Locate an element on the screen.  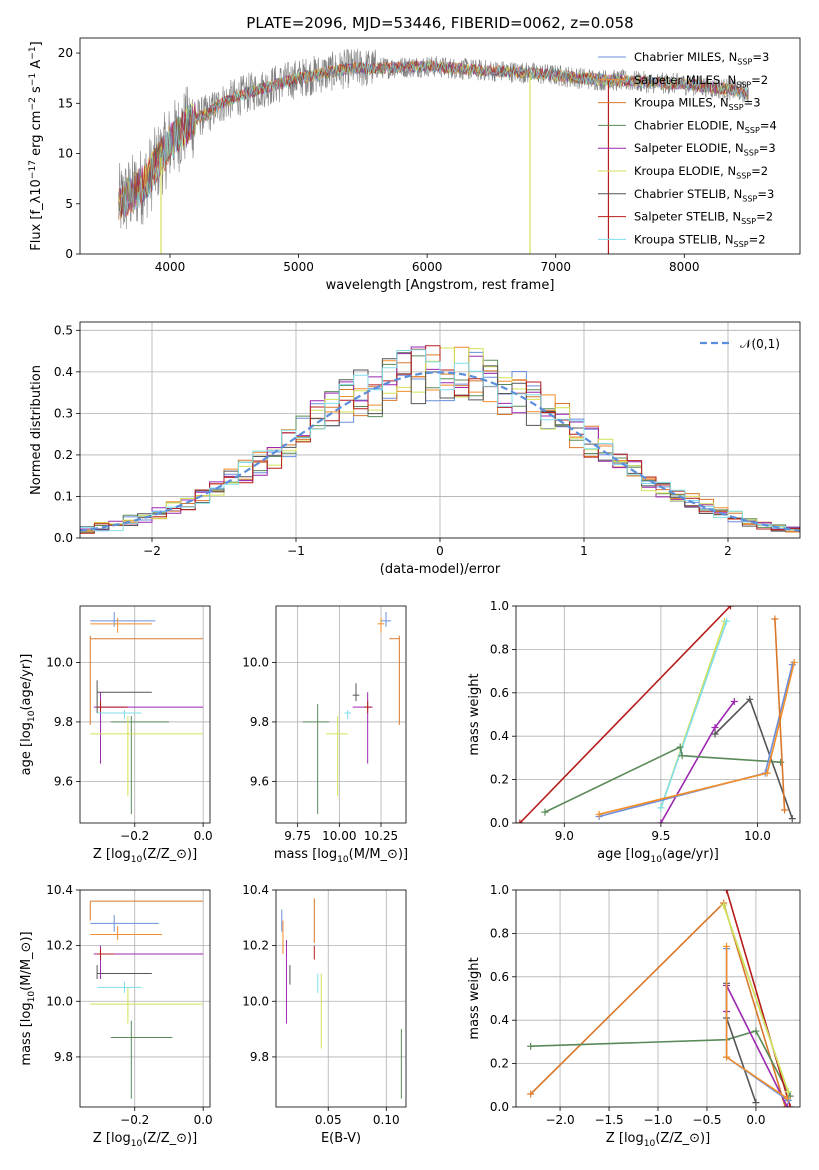
x-axis-label: age [log10(age/yr)] is located at coordinates (658, 856).